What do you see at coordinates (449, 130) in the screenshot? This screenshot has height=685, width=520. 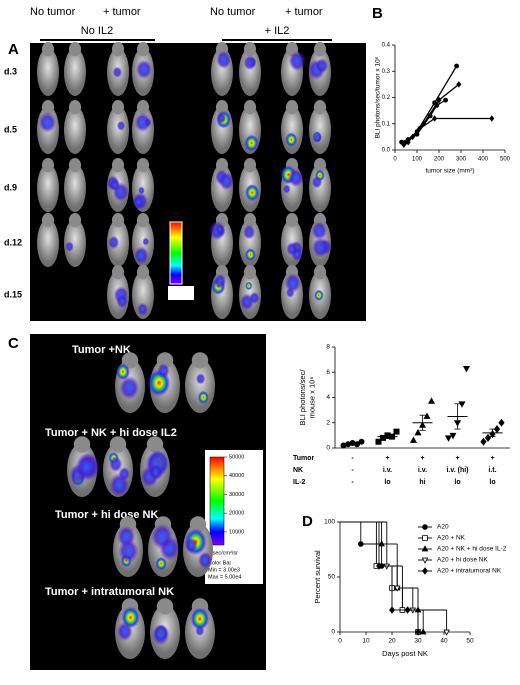 I see `data-line` at bounding box center [449, 130].